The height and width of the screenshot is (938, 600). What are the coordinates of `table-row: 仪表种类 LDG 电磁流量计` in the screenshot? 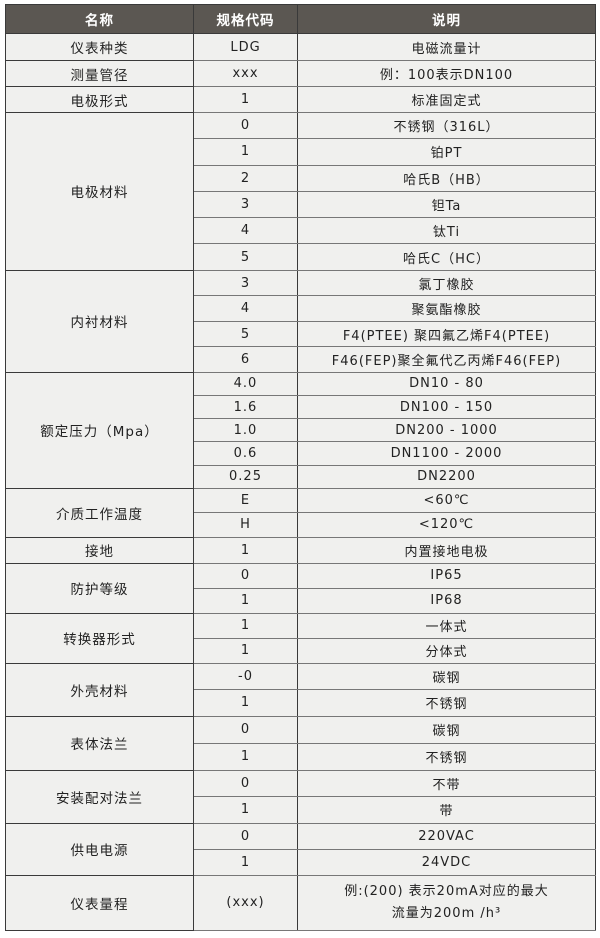 It's located at (300, 47).